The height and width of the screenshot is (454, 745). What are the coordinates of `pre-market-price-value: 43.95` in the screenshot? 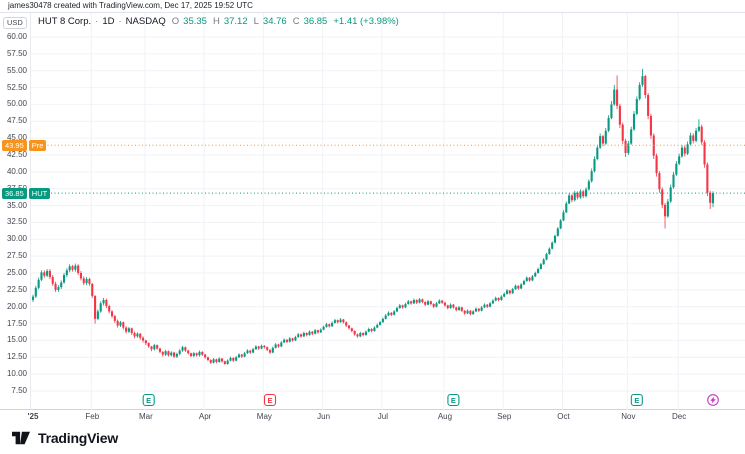 It's located at (14, 145).